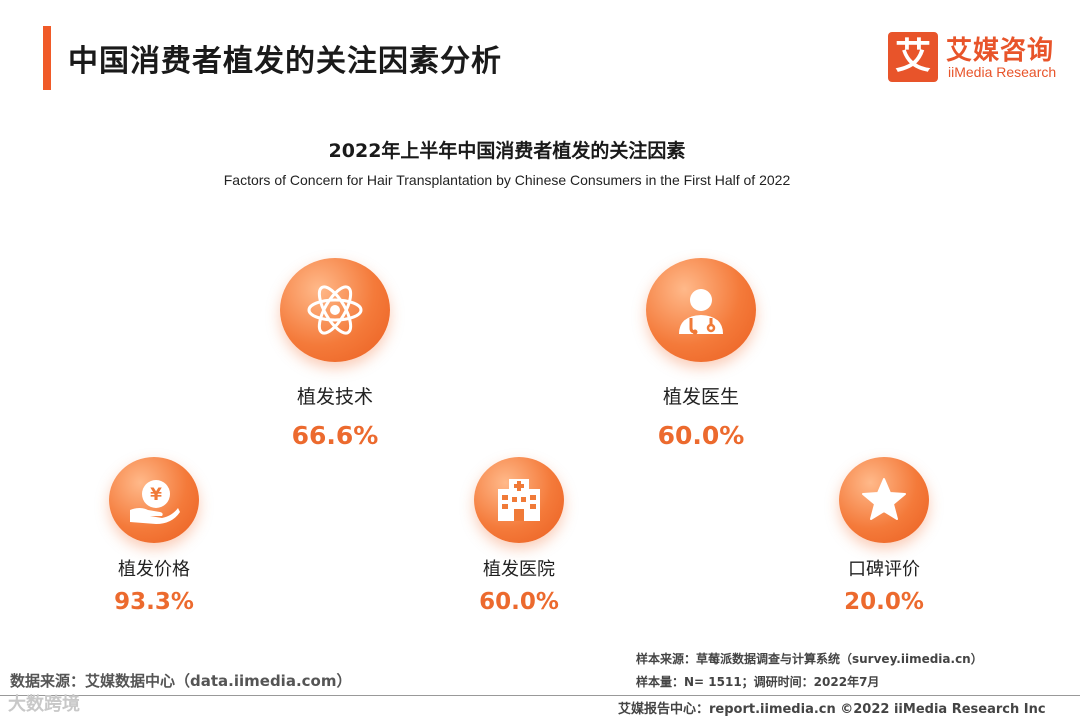 The height and width of the screenshot is (720, 1080). What do you see at coordinates (47, 58) in the screenshot?
I see `title-accent-bar` at bounding box center [47, 58].